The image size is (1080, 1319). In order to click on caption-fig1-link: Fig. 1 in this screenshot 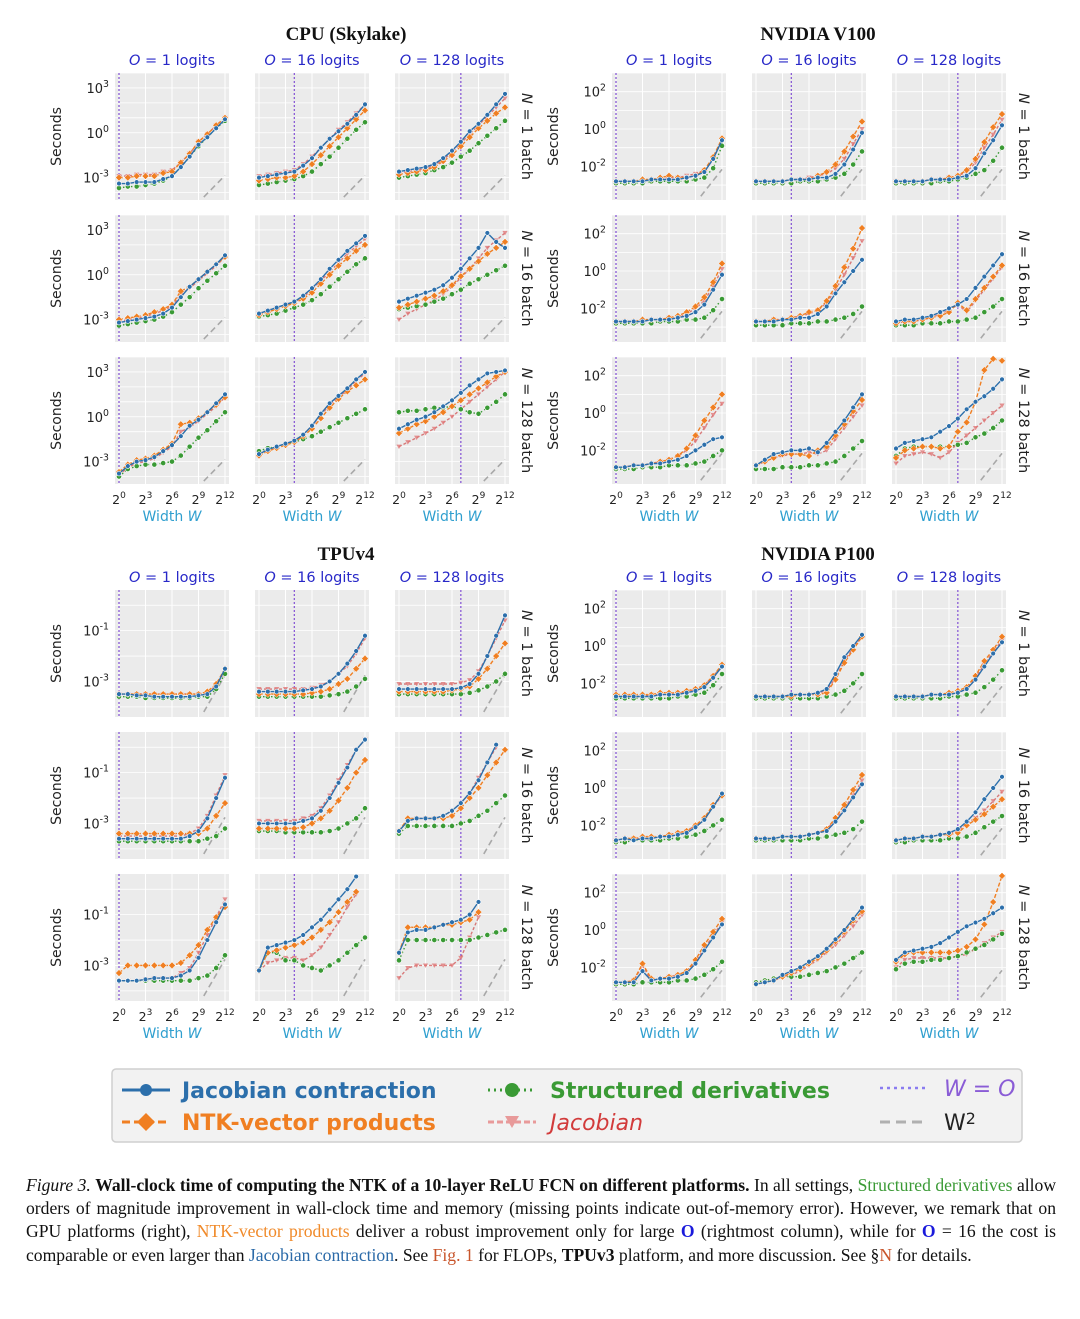, I will do `click(453, 1254)`.